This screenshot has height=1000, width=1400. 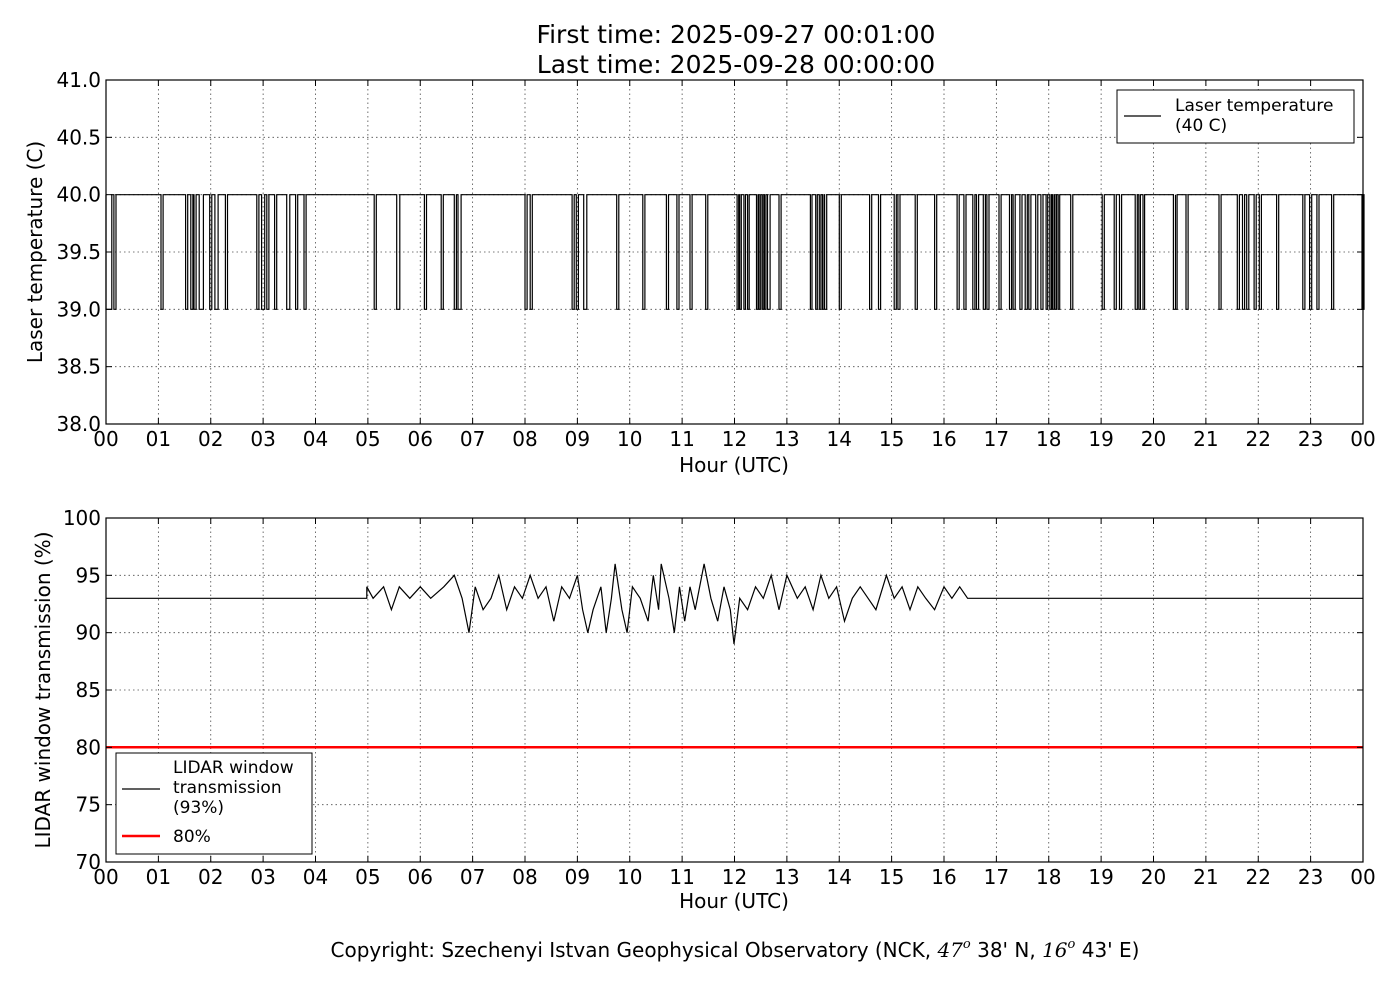 I want to click on longitude-rest: 43' E), so click(x=1107, y=950).